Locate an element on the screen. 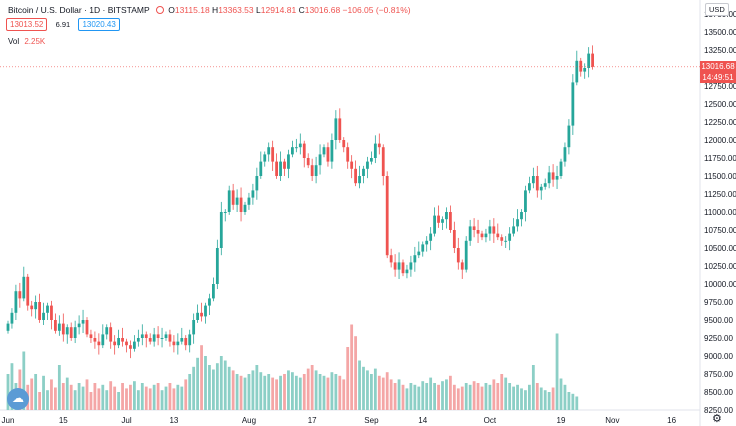 The width and height of the screenshot is (736, 426). y-tick-label: 10750.00 is located at coordinates (720, 230).